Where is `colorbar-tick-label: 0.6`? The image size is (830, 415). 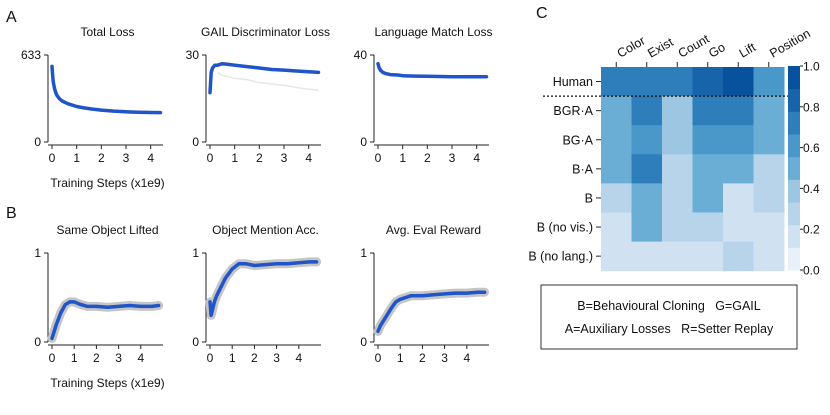
colorbar-tick-label: 0.6 is located at coordinates (811, 148).